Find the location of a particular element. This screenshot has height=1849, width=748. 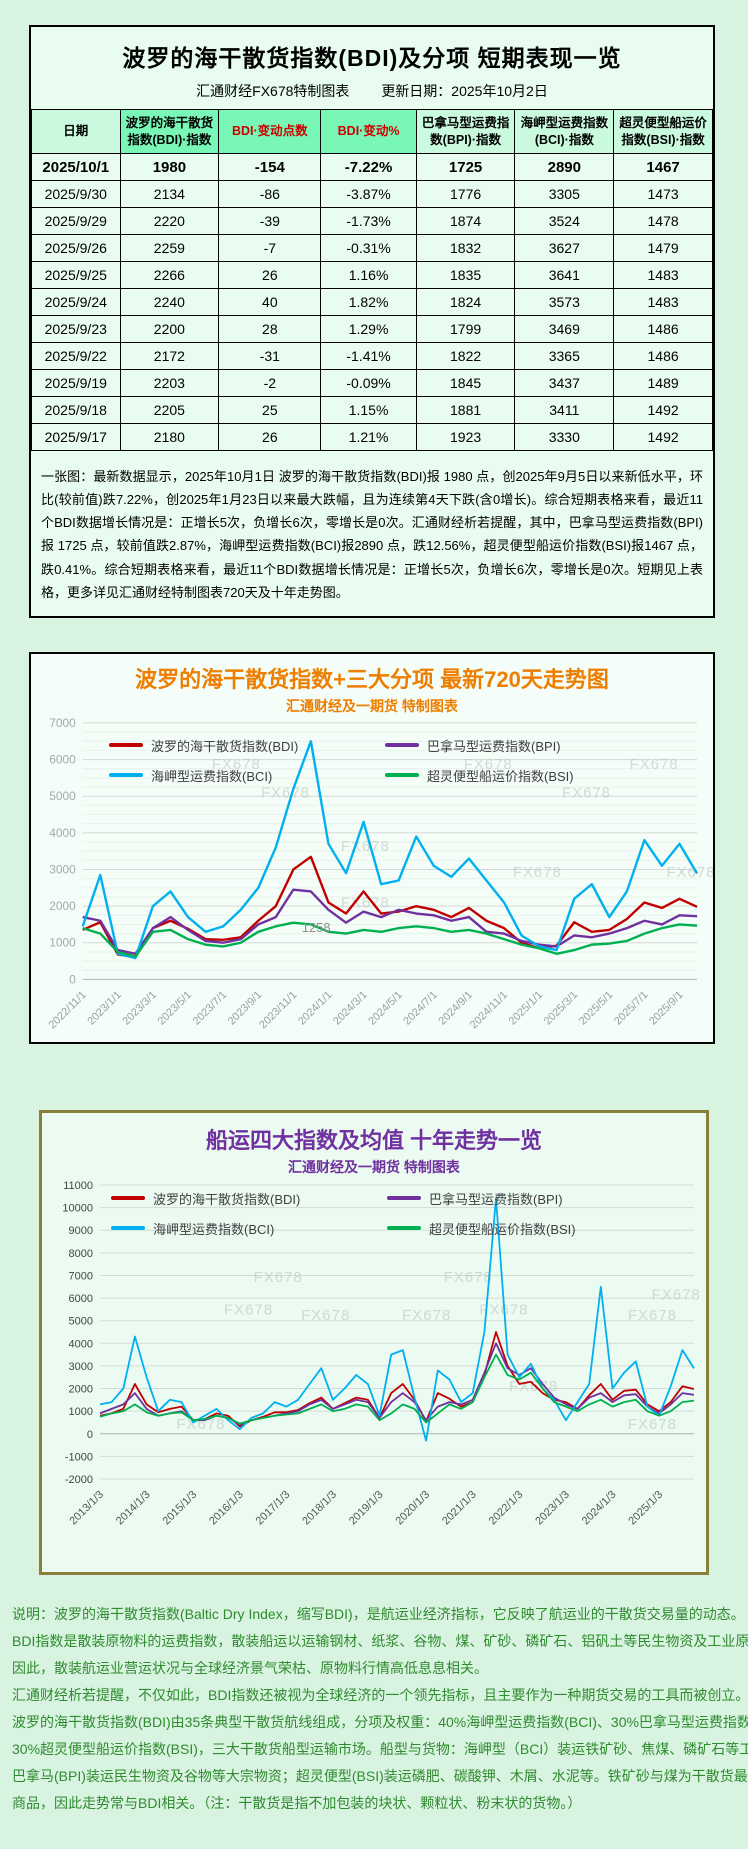

y-tick-label: 5000 is located at coordinates (62, 796).